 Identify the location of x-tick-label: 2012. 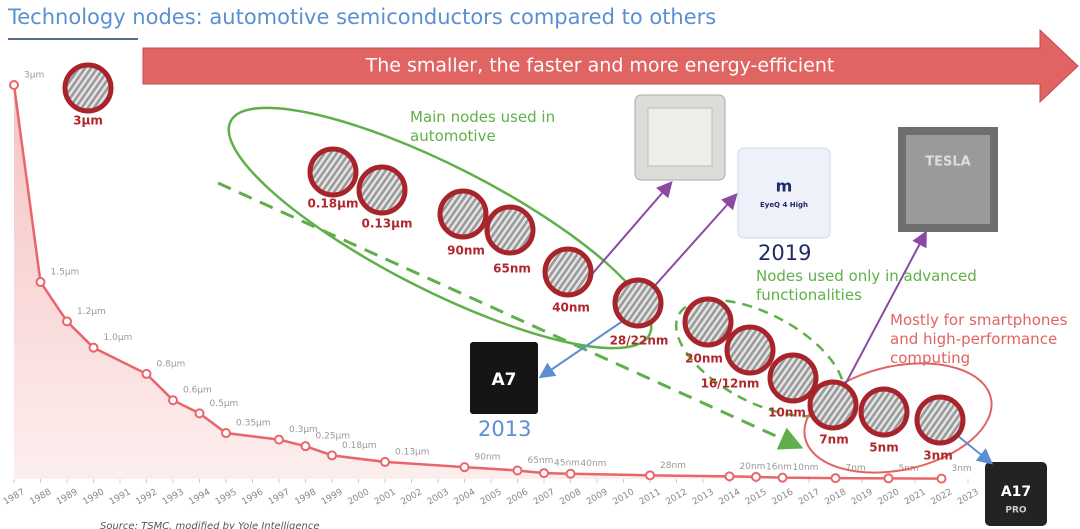
(676, 497).